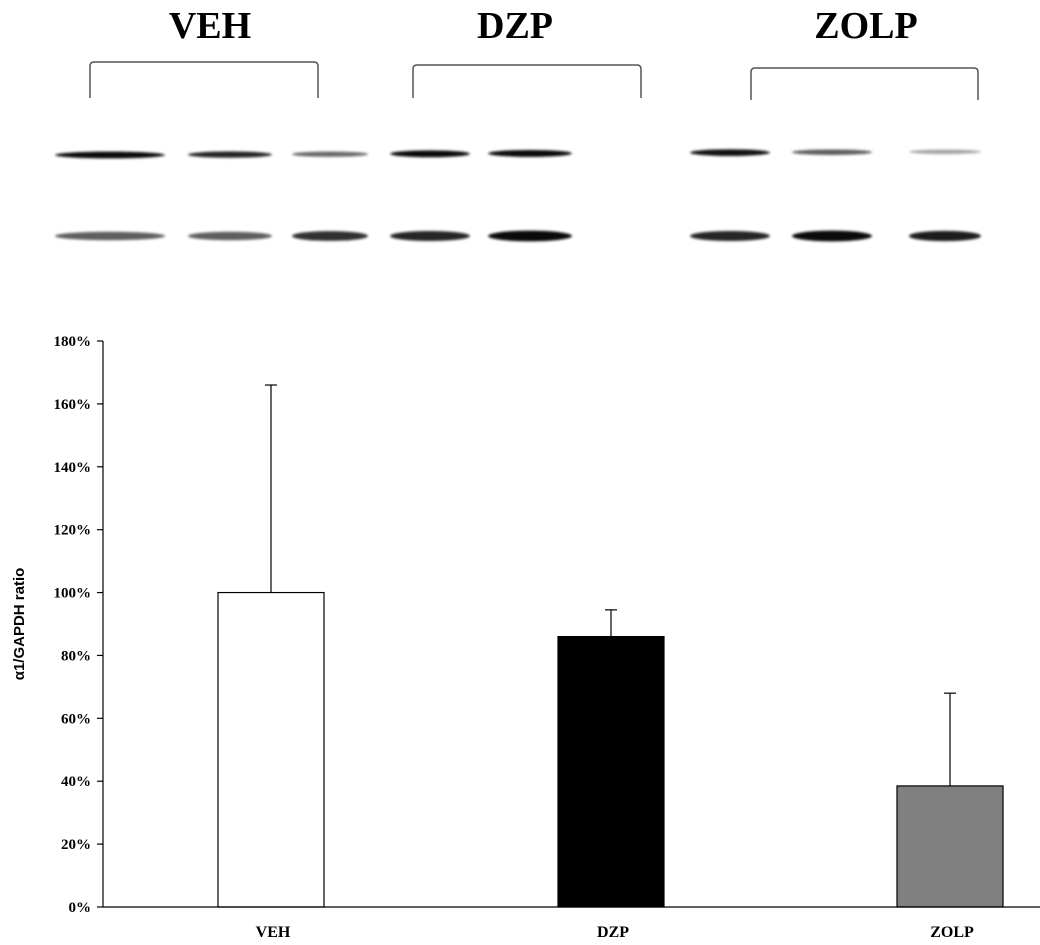 This screenshot has height=945, width=1040. Describe the element at coordinates (73, 468) in the screenshot. I see `y-tick-label: 140%` at that location.